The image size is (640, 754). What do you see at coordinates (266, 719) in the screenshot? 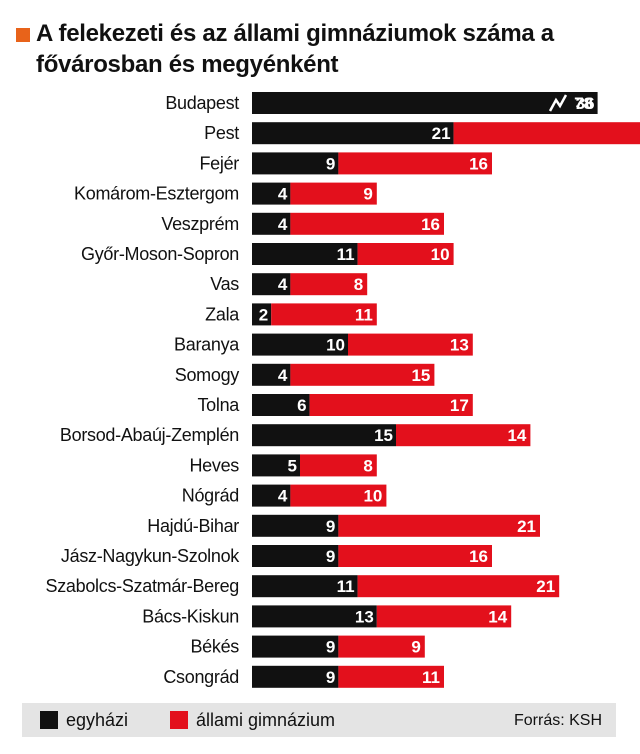
I see `legend-label-state: állami gimnázium` at bounding box center [266, 719].